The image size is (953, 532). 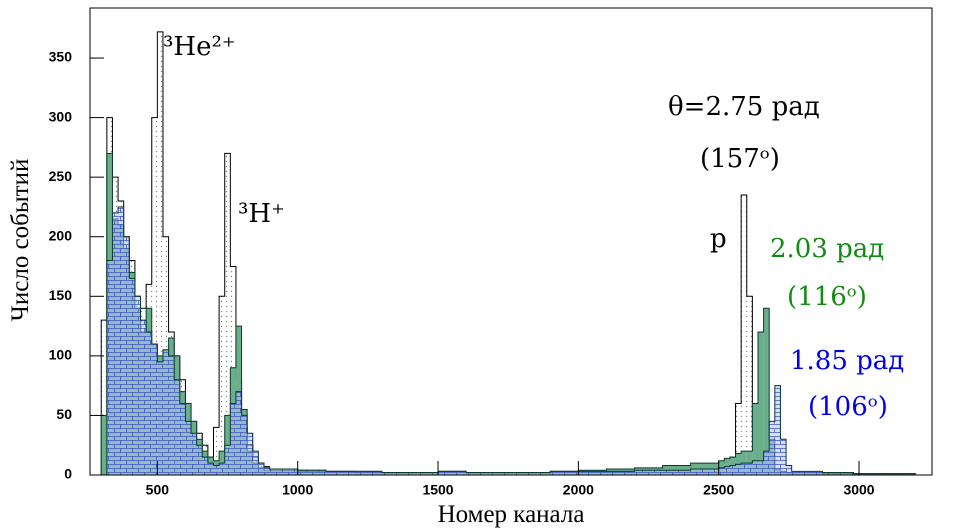 What do you see at coordinates (437, 490) in the screenshot?
I see `x-tick-label: 1500` at bounding box center [437, 490].